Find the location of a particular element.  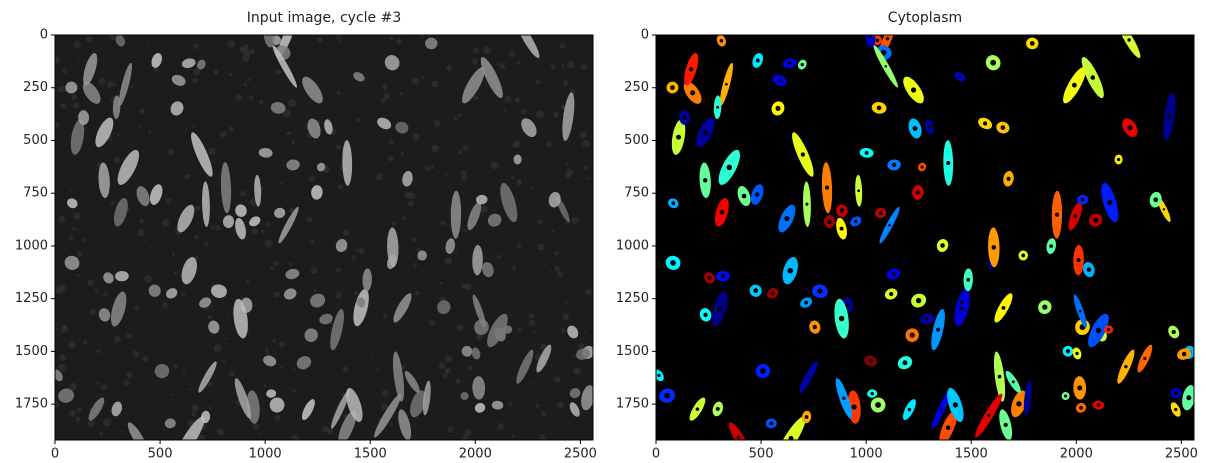

y-tick-label: 1250 is located at coordinates (31, 298).